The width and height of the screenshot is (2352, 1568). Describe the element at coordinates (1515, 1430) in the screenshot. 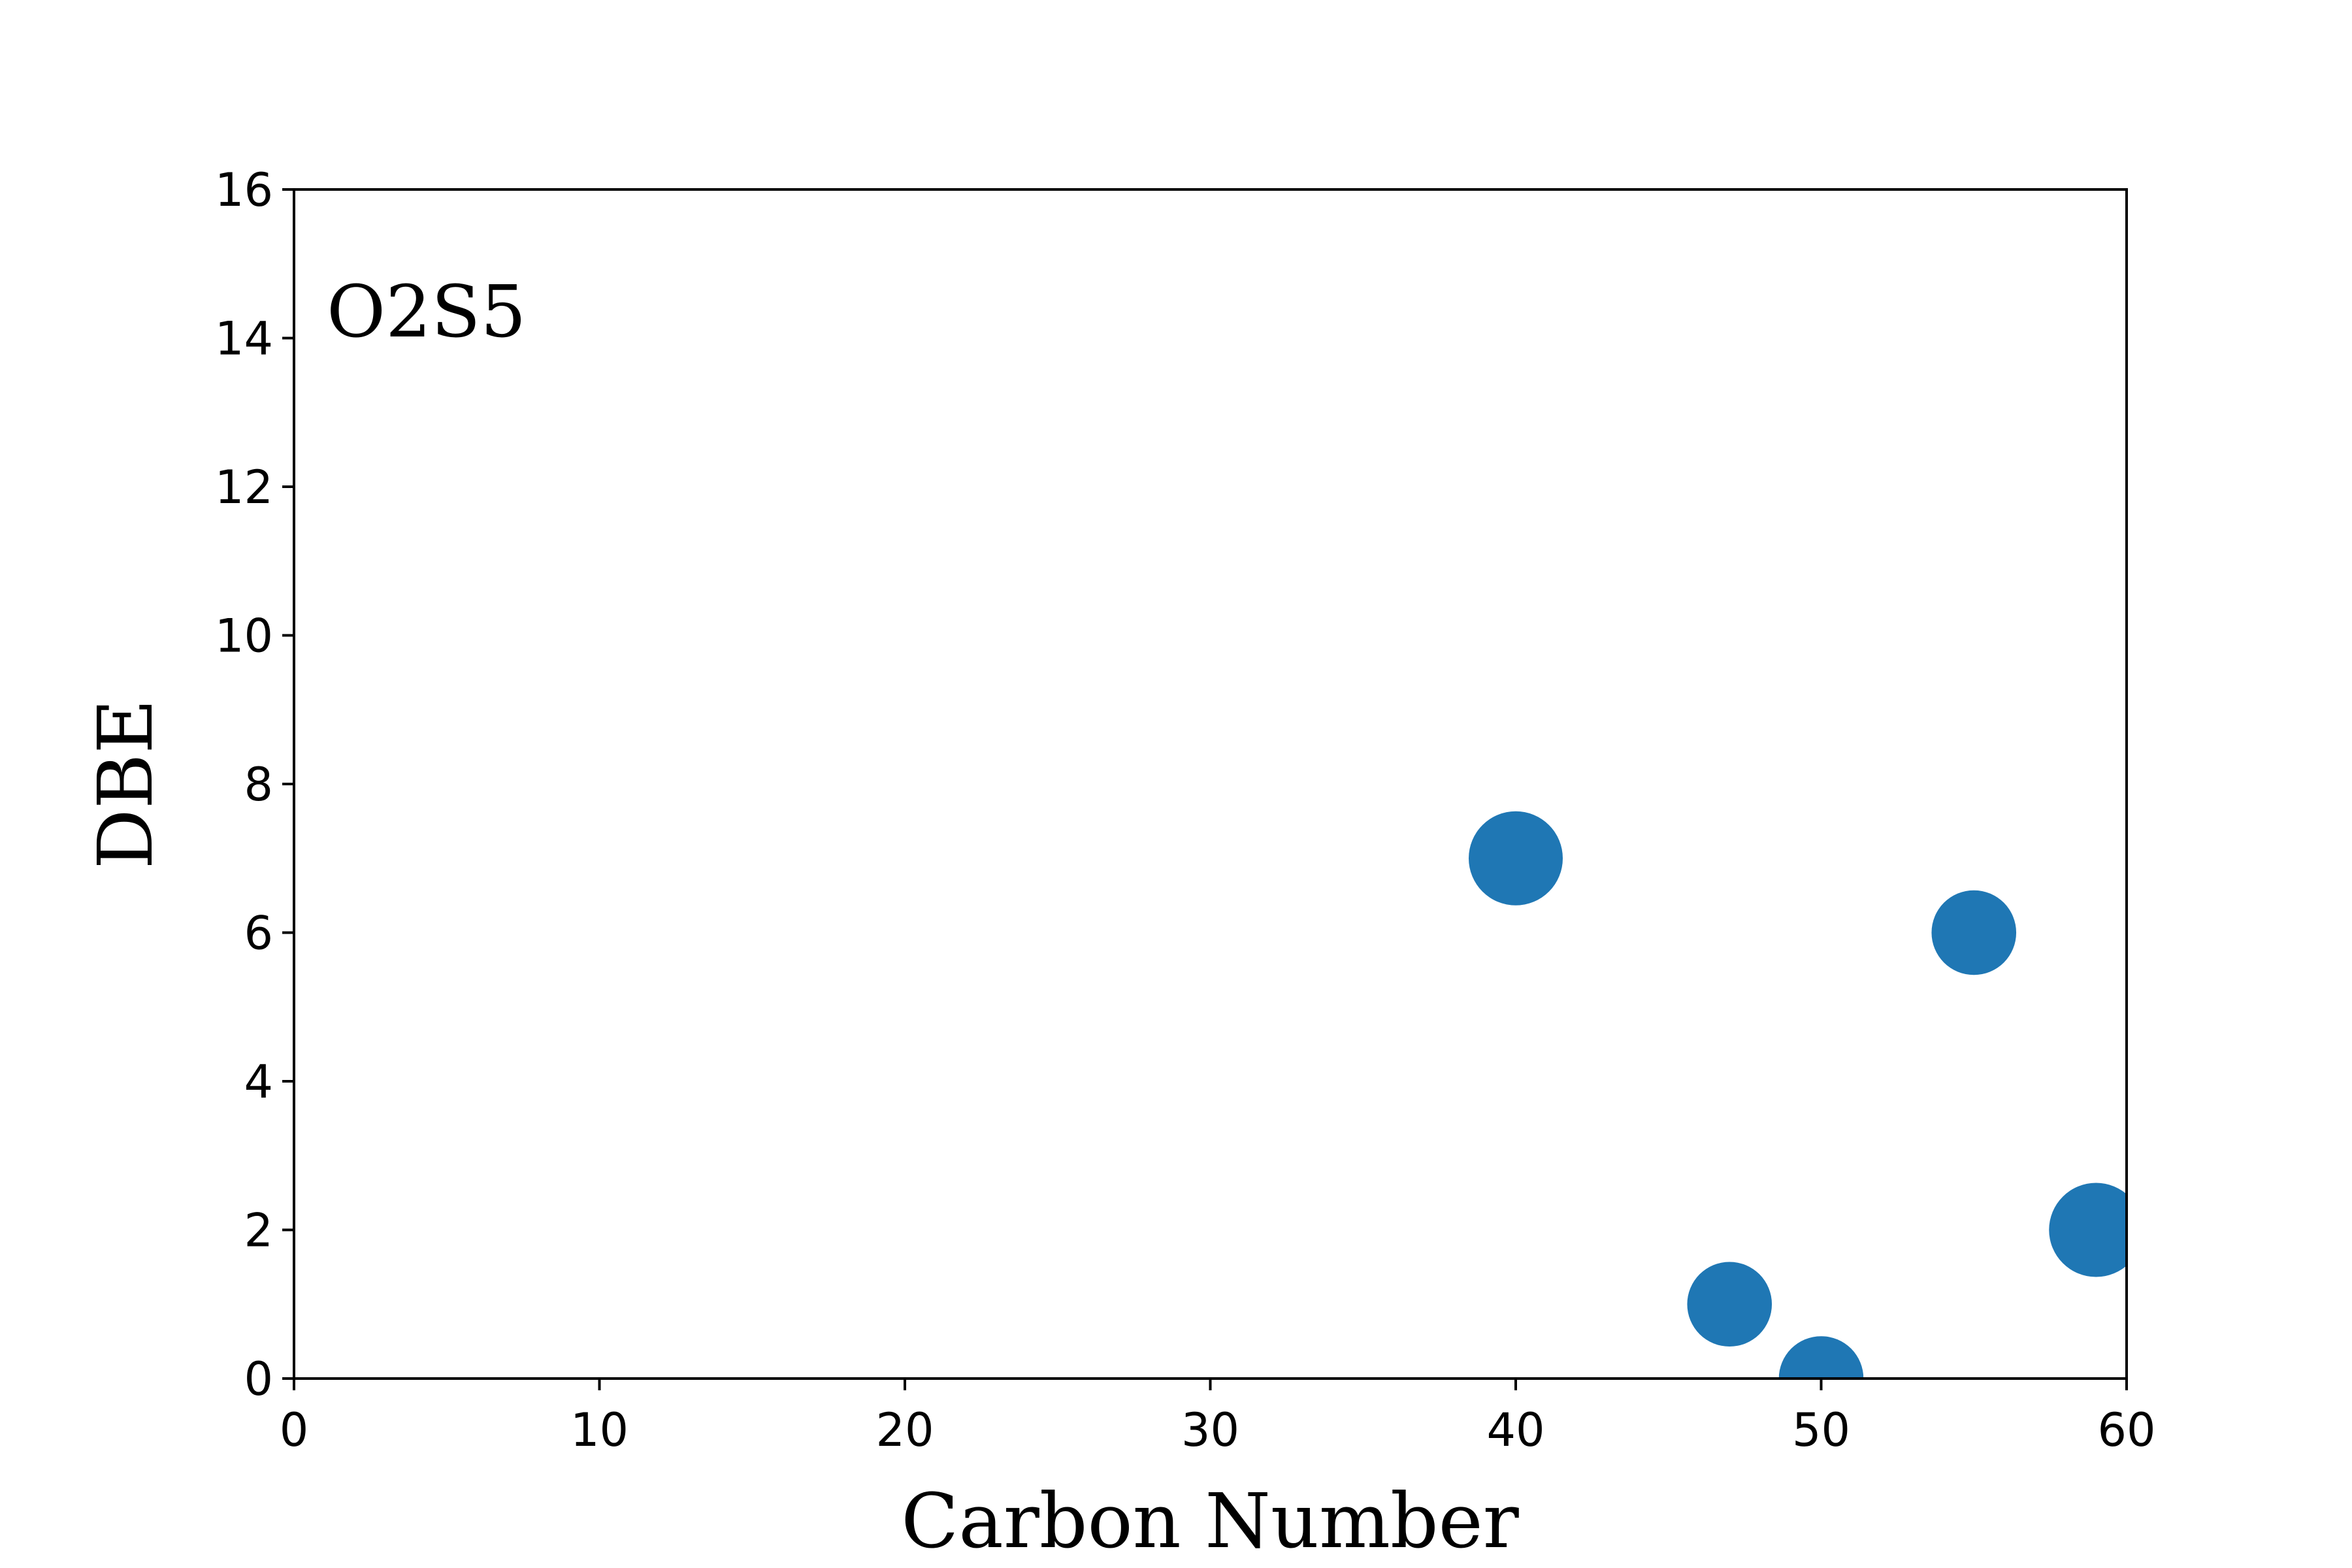

I see `x-tick-label: 40` at that location.